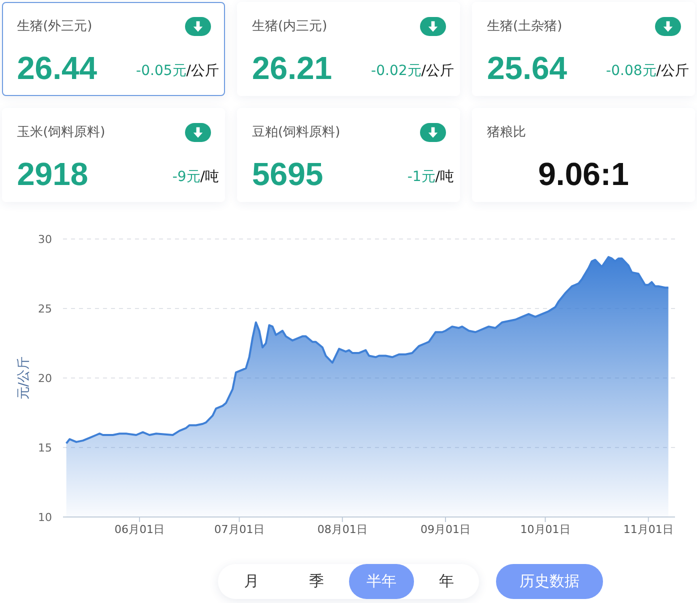 This screenshot has width=697, height=603. Describe the element at coordinates (292, 68) in the screenshot. I see `text: 26.21` at that location.